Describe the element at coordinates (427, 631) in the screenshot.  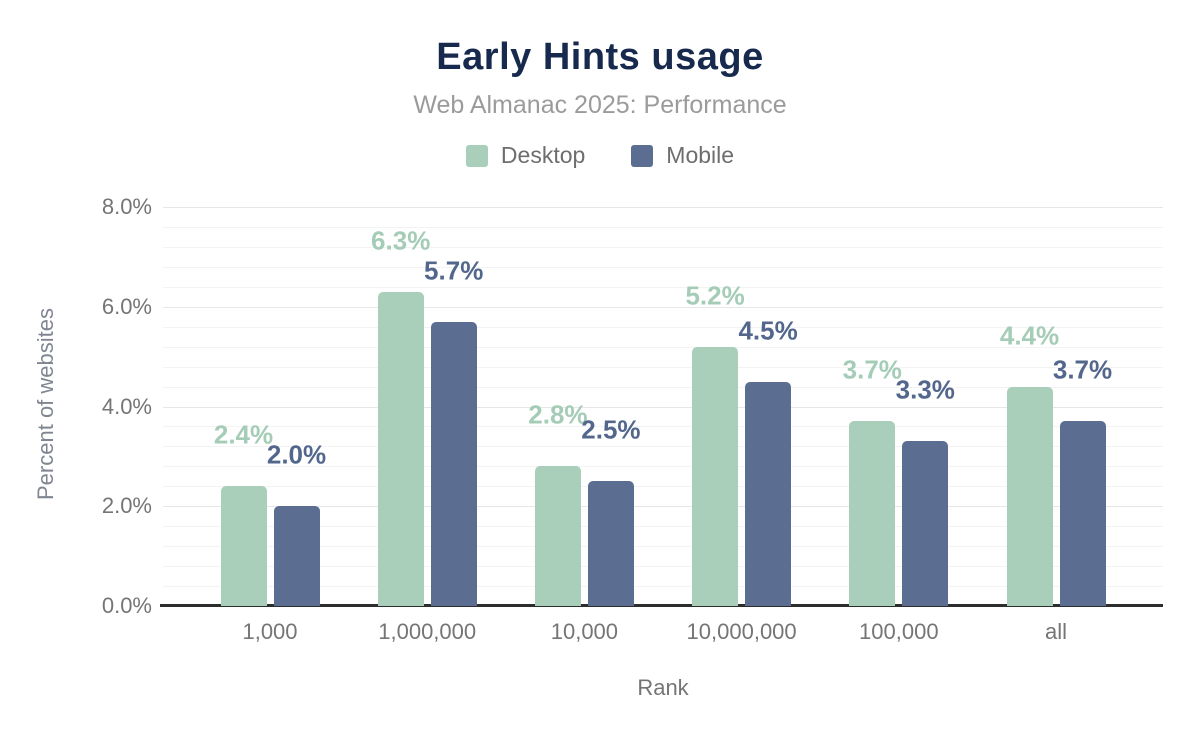
I see `x-tick-label: 1,000,000` at that location.